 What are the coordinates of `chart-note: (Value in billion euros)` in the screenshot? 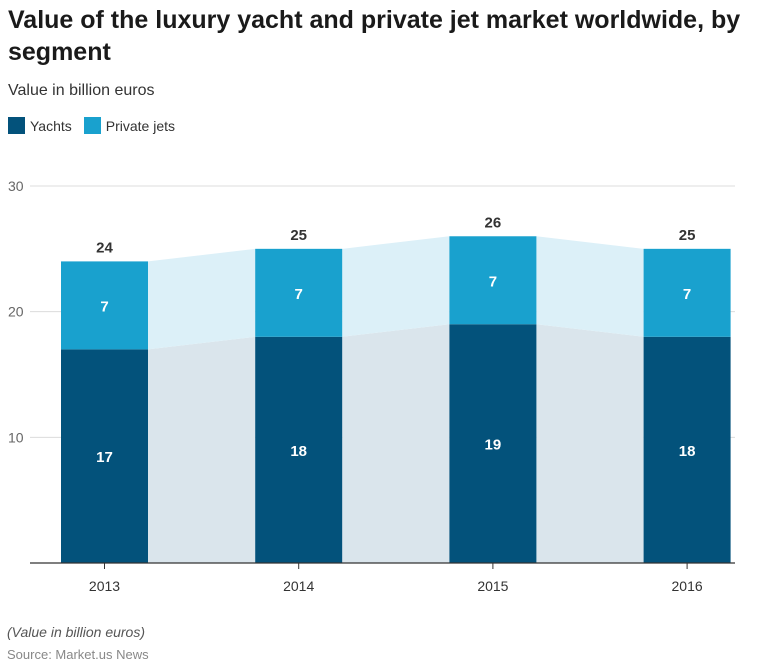 It's located at (76, 632).